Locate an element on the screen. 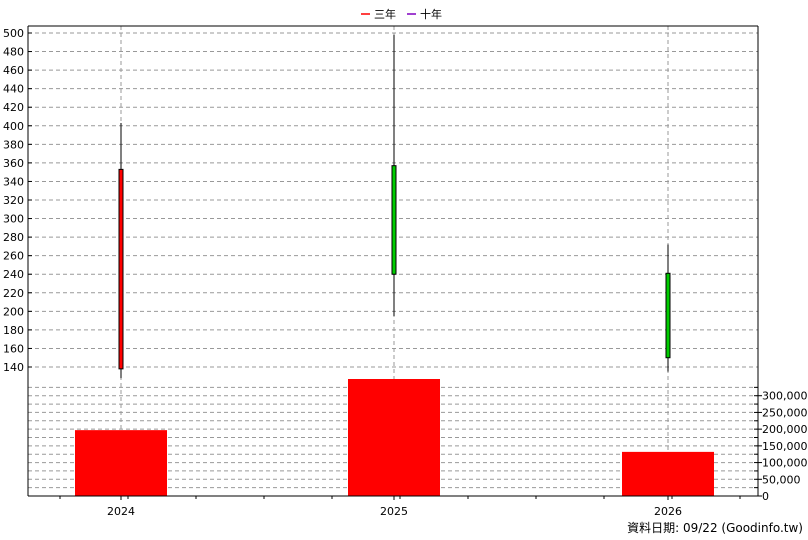 The width and height of the screenshot is (808, 540). volume-tick-label: 0 is located at coordinates (765, 496).